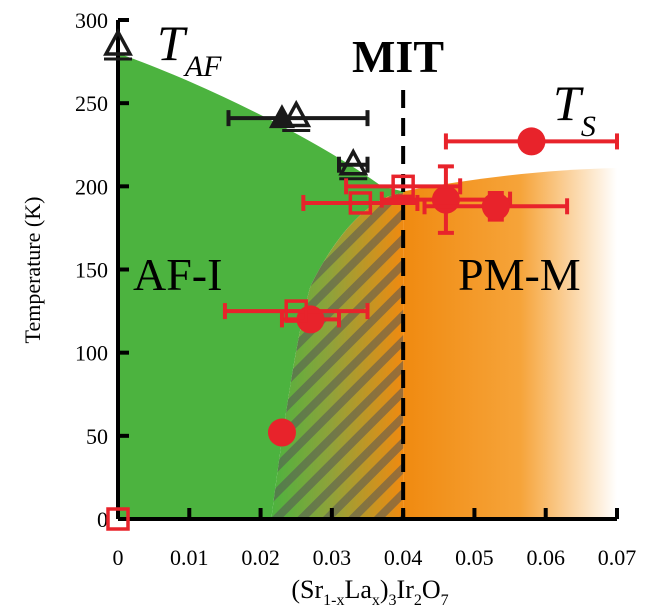 The height and width of the screenshot is (616, 654). Describe the element at coordinates (332, 557) in the screenshot. I see `x-tick-label: 0.03` at that location.